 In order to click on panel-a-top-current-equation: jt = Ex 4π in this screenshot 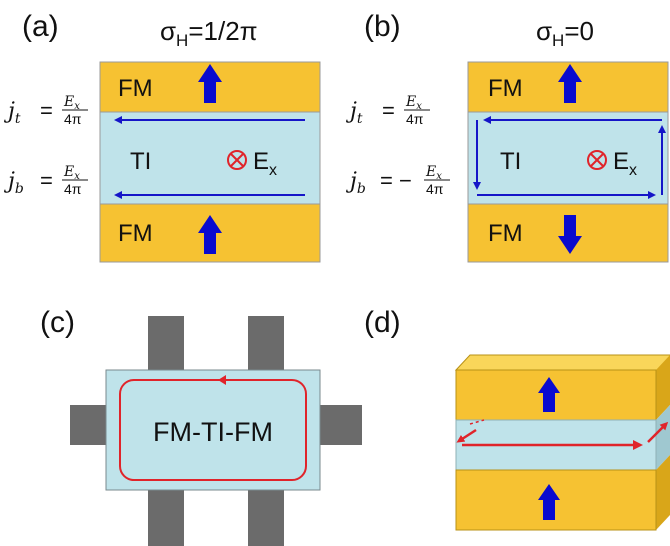, I will do `click(45, 110)`.